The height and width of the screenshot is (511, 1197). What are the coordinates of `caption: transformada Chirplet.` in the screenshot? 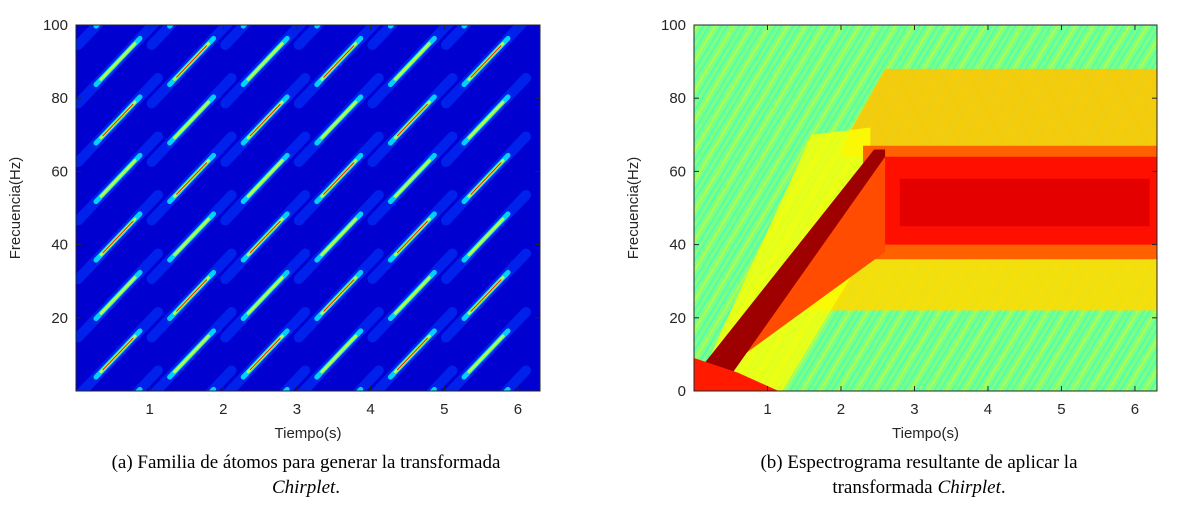 It's located at (918, 487).